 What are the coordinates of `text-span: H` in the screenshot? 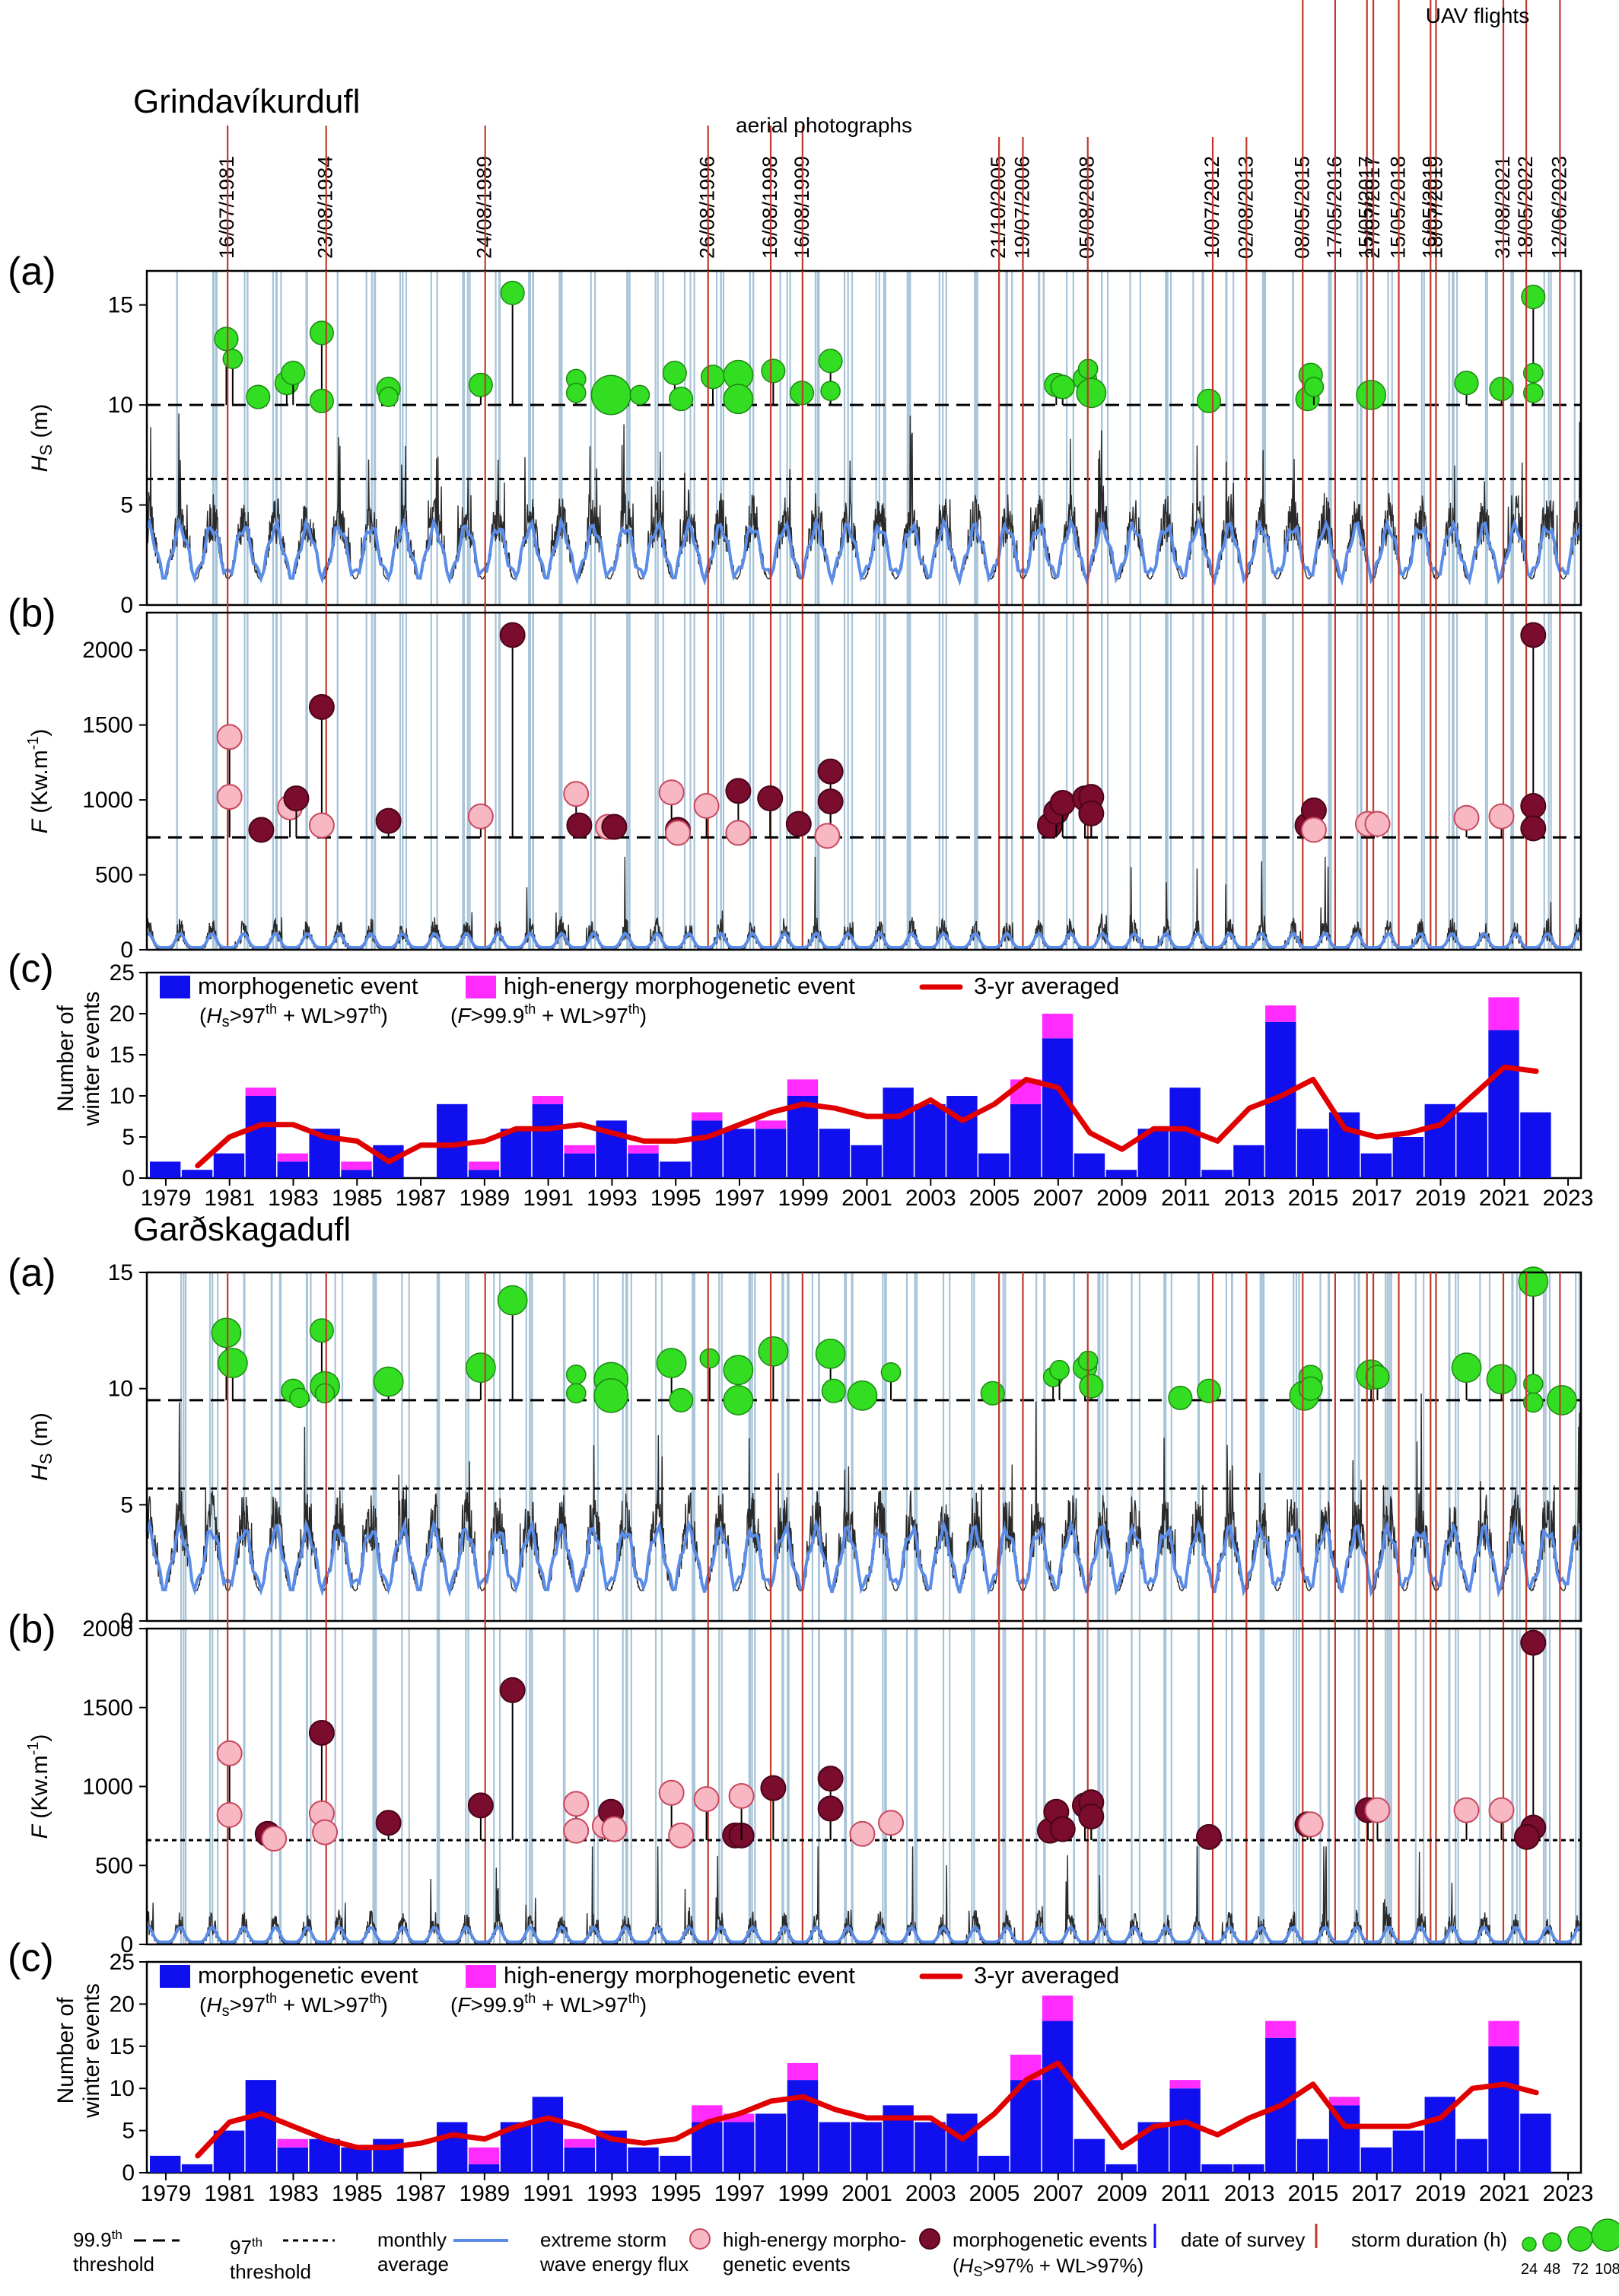 It's located at (966, 2265).